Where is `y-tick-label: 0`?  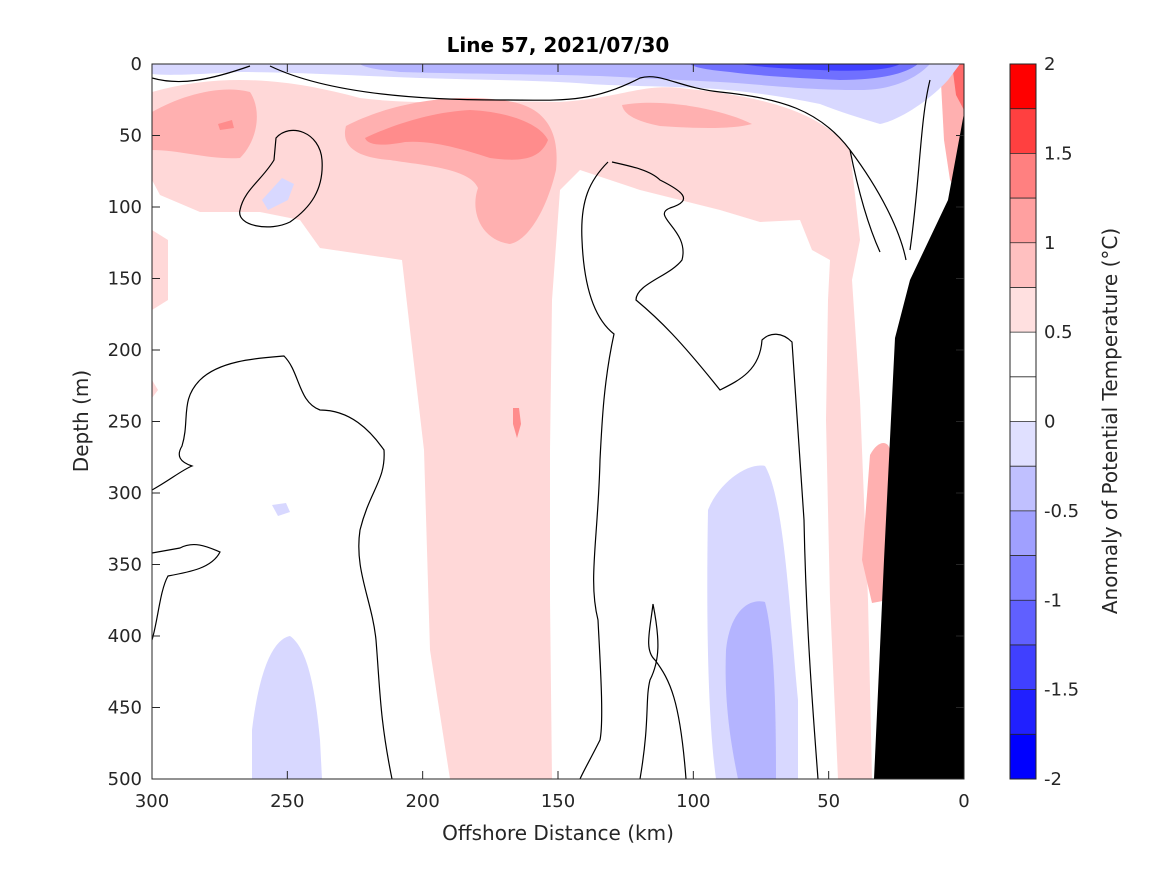
y-tick-label: 0 is located at coordinates (136, 64).